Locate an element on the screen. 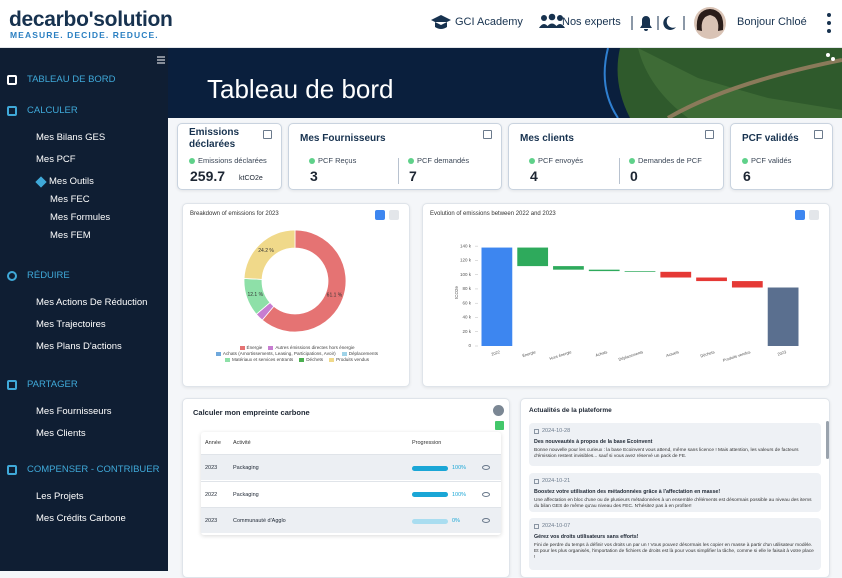  stat-value: 7 is located at coordinates (413, 176).